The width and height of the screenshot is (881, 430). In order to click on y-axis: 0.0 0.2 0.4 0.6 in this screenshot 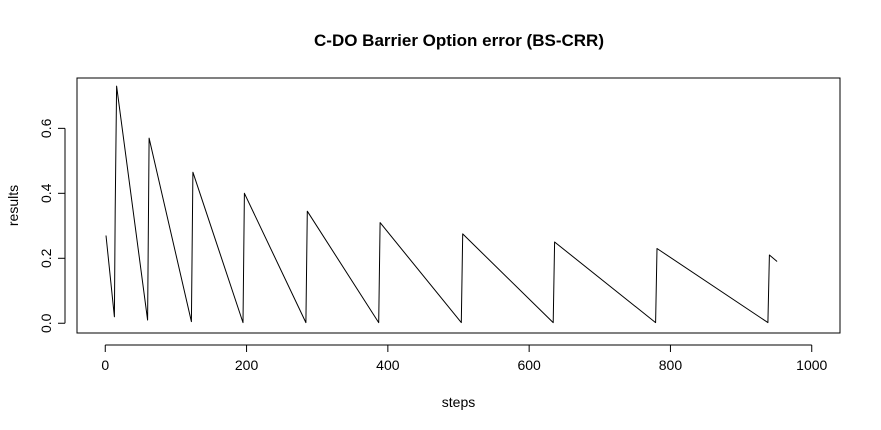, I will do `click(52, 225)`.